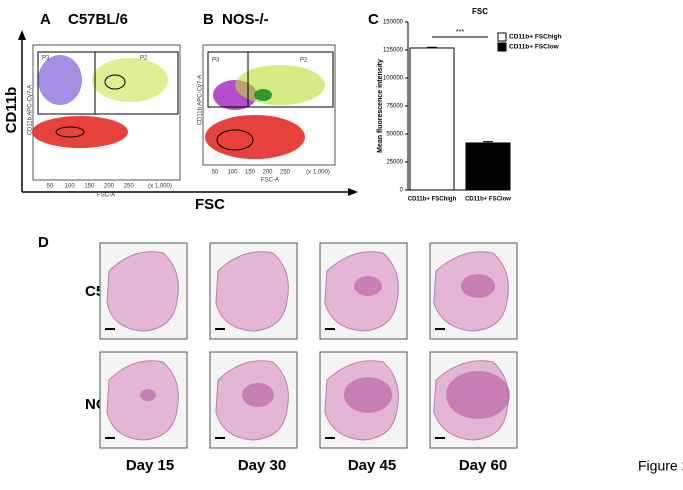 Image resolution: width=683 pixels, height=490 pixels. I want to click on flow-plot: P3 P2 CD11b APC-Cy7-A FSC-A (x 1,000), so click(267, 114).